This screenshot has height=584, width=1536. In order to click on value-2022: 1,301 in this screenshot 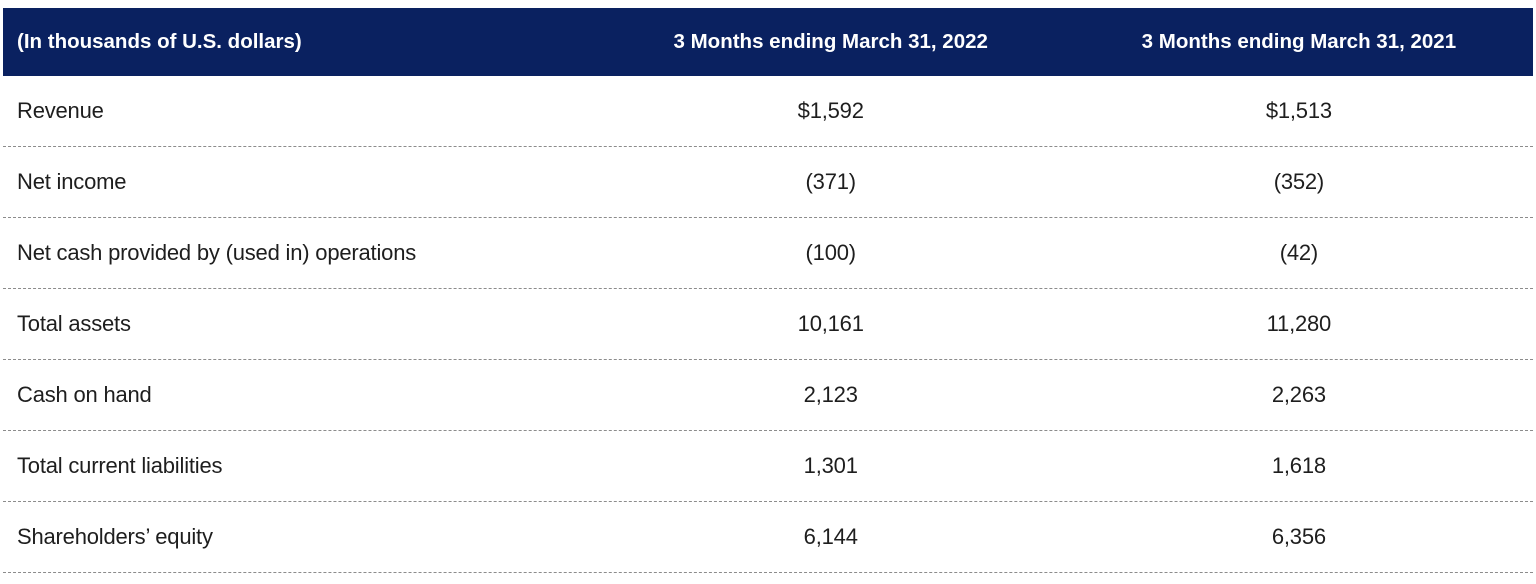, I will do `click(830, 465)`.